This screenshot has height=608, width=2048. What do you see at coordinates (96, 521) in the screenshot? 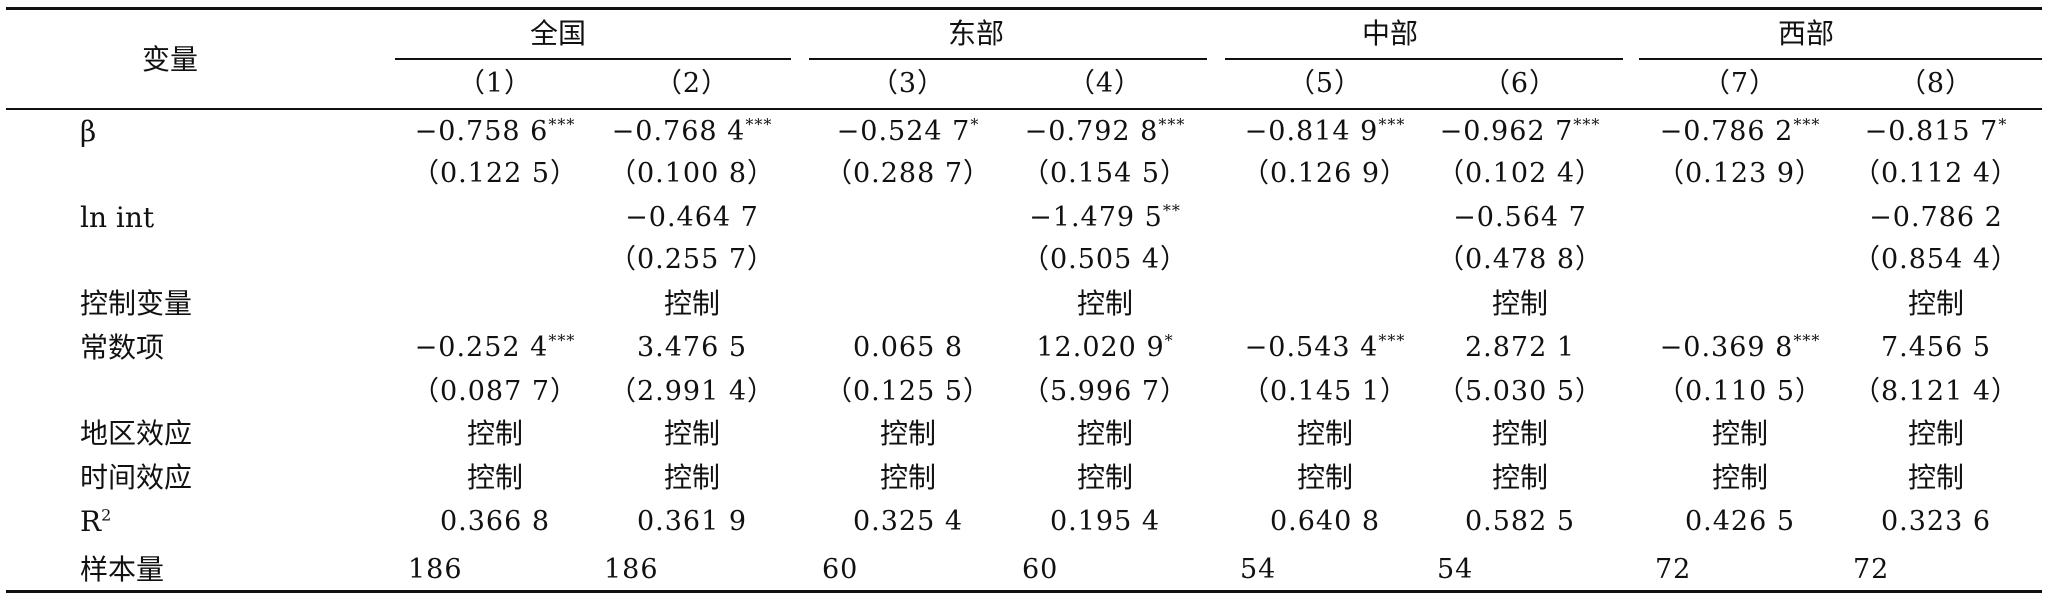
I see `row-label: R2` at bounding box center [96, 521].